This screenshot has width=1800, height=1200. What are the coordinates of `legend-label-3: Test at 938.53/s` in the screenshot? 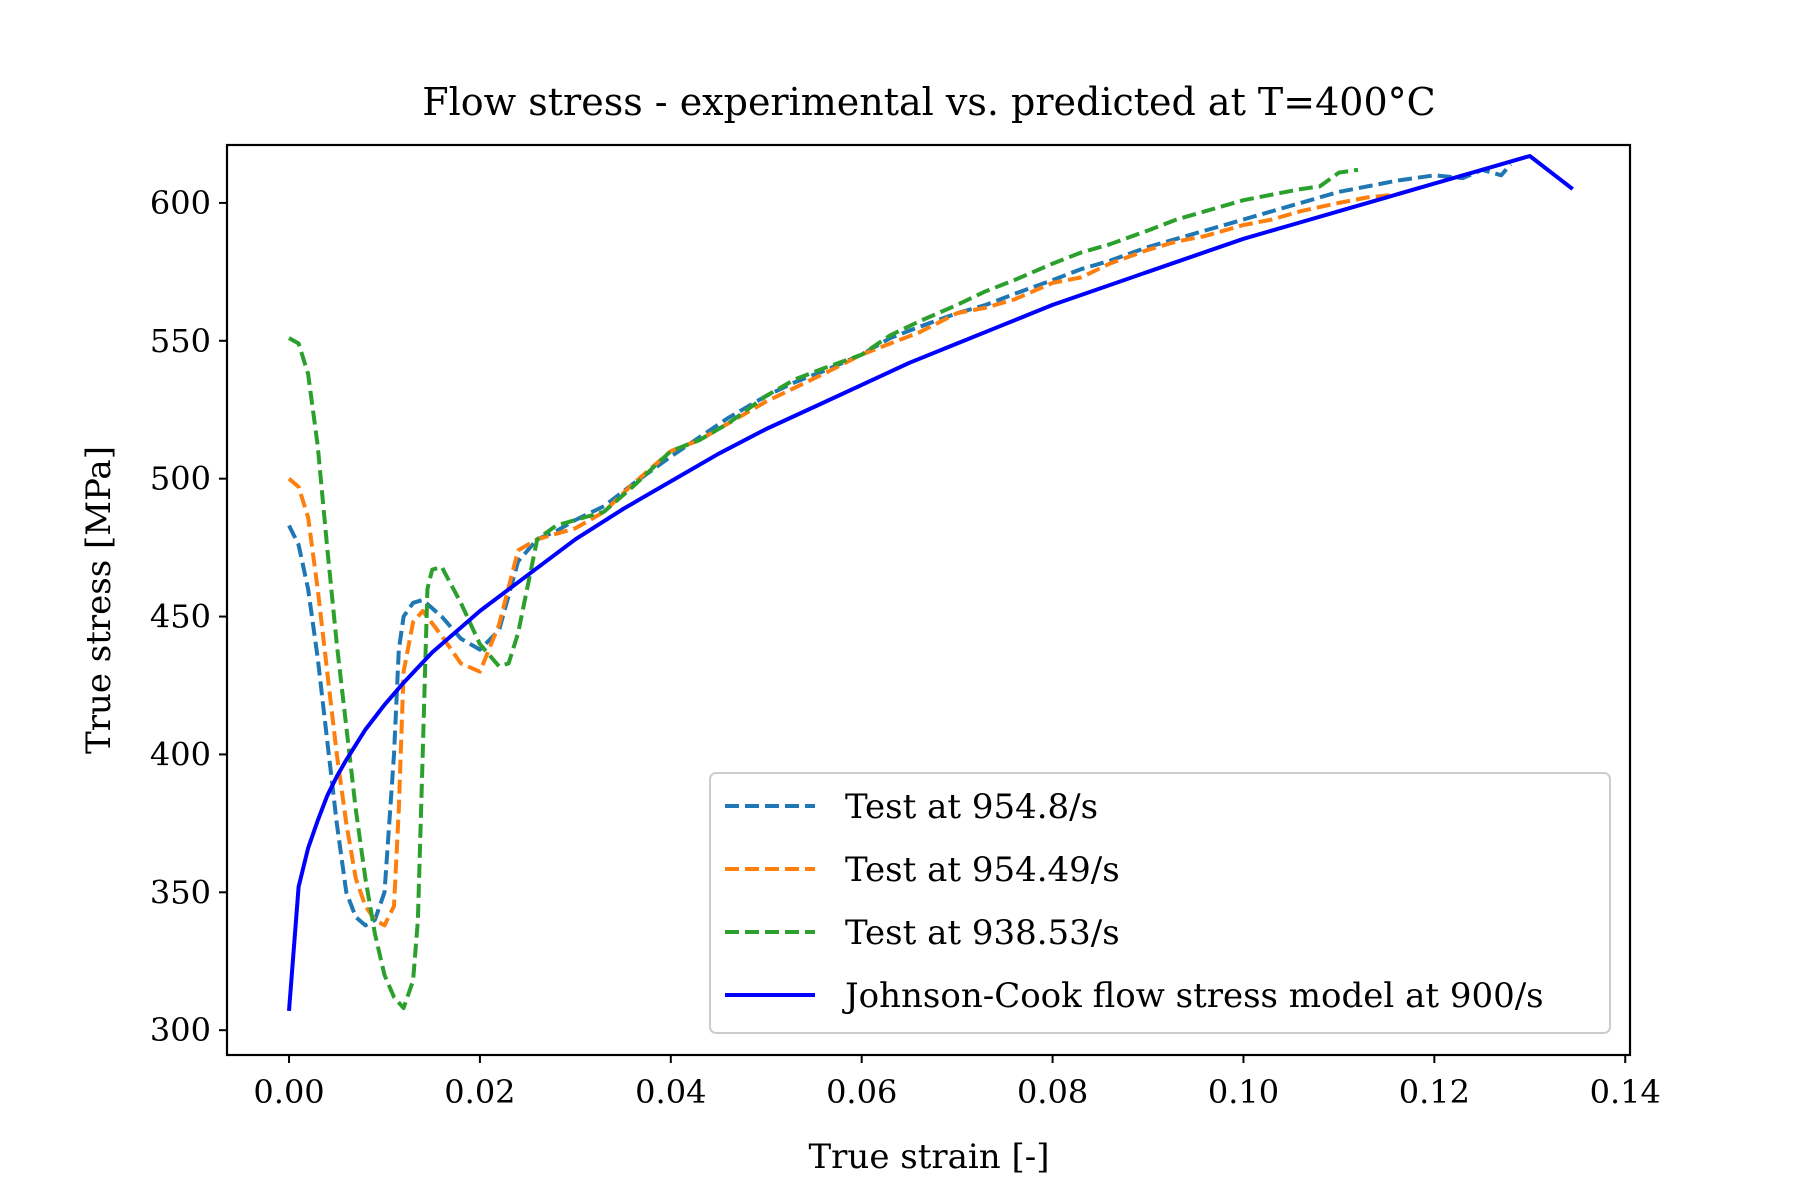 It's located at (982, 933).